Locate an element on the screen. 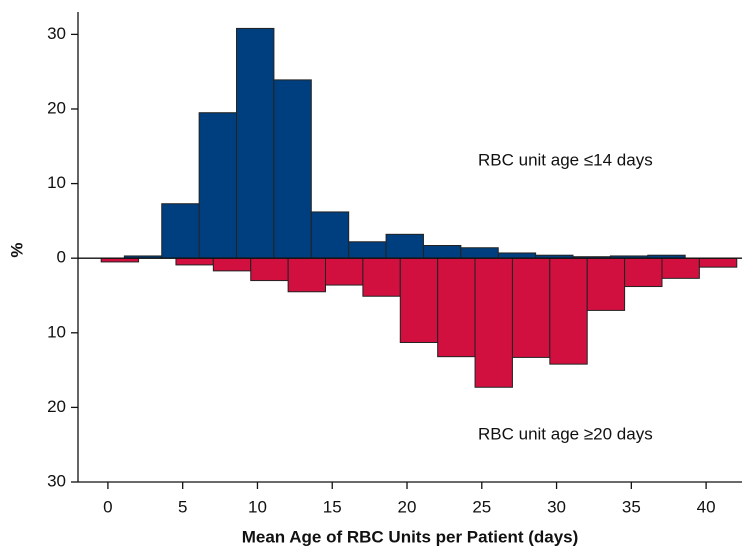 Image resolution: width=744 pixels, height=550 pixels. x-tick-label: 40 is located at coordinates (706, 506).